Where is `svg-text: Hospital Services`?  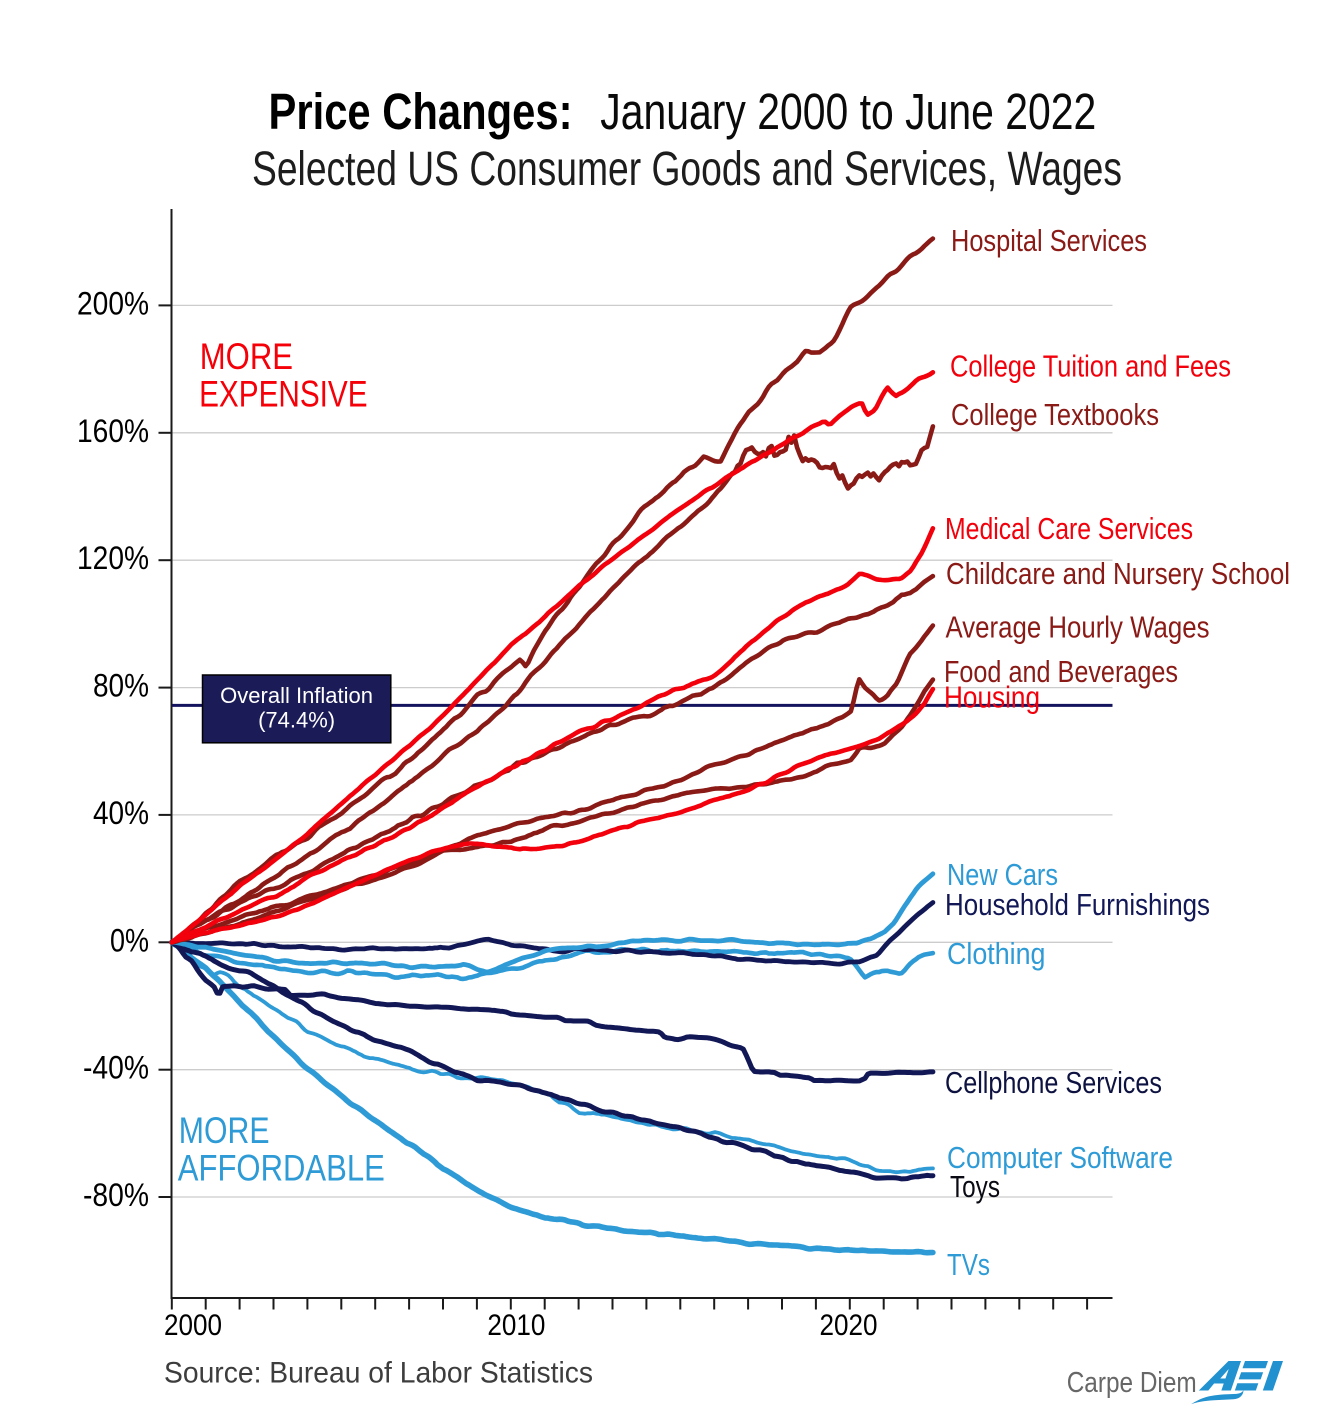
svg-text: Hospital Services is located at coordinates (1049, 240).